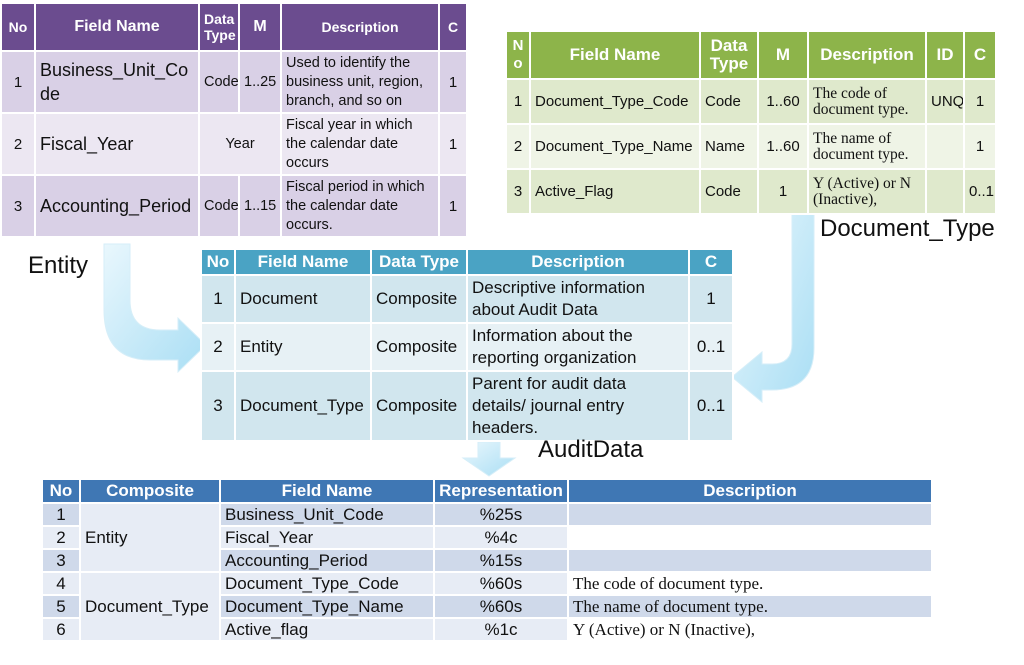 The height and width of the screenshot is (665, 1024). What do you see at coordinates (61, 606) in the screenshot?
I see `cell-no: 5` at bounding box center [61, 606].